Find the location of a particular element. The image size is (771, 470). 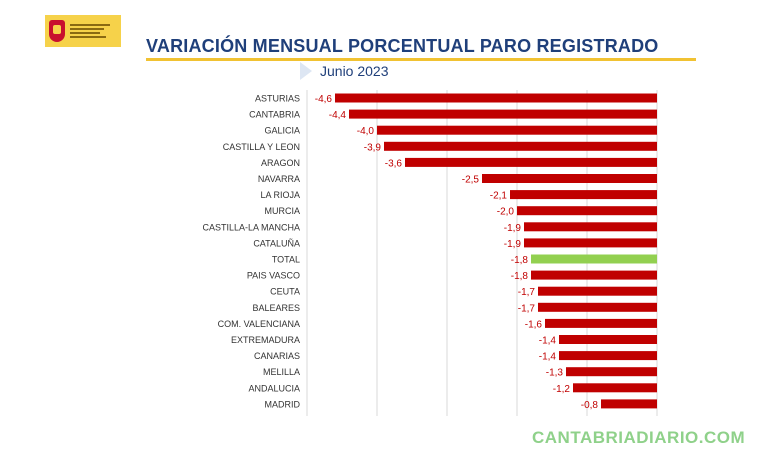

bar-cantabria is located at coordinates (503, 114).